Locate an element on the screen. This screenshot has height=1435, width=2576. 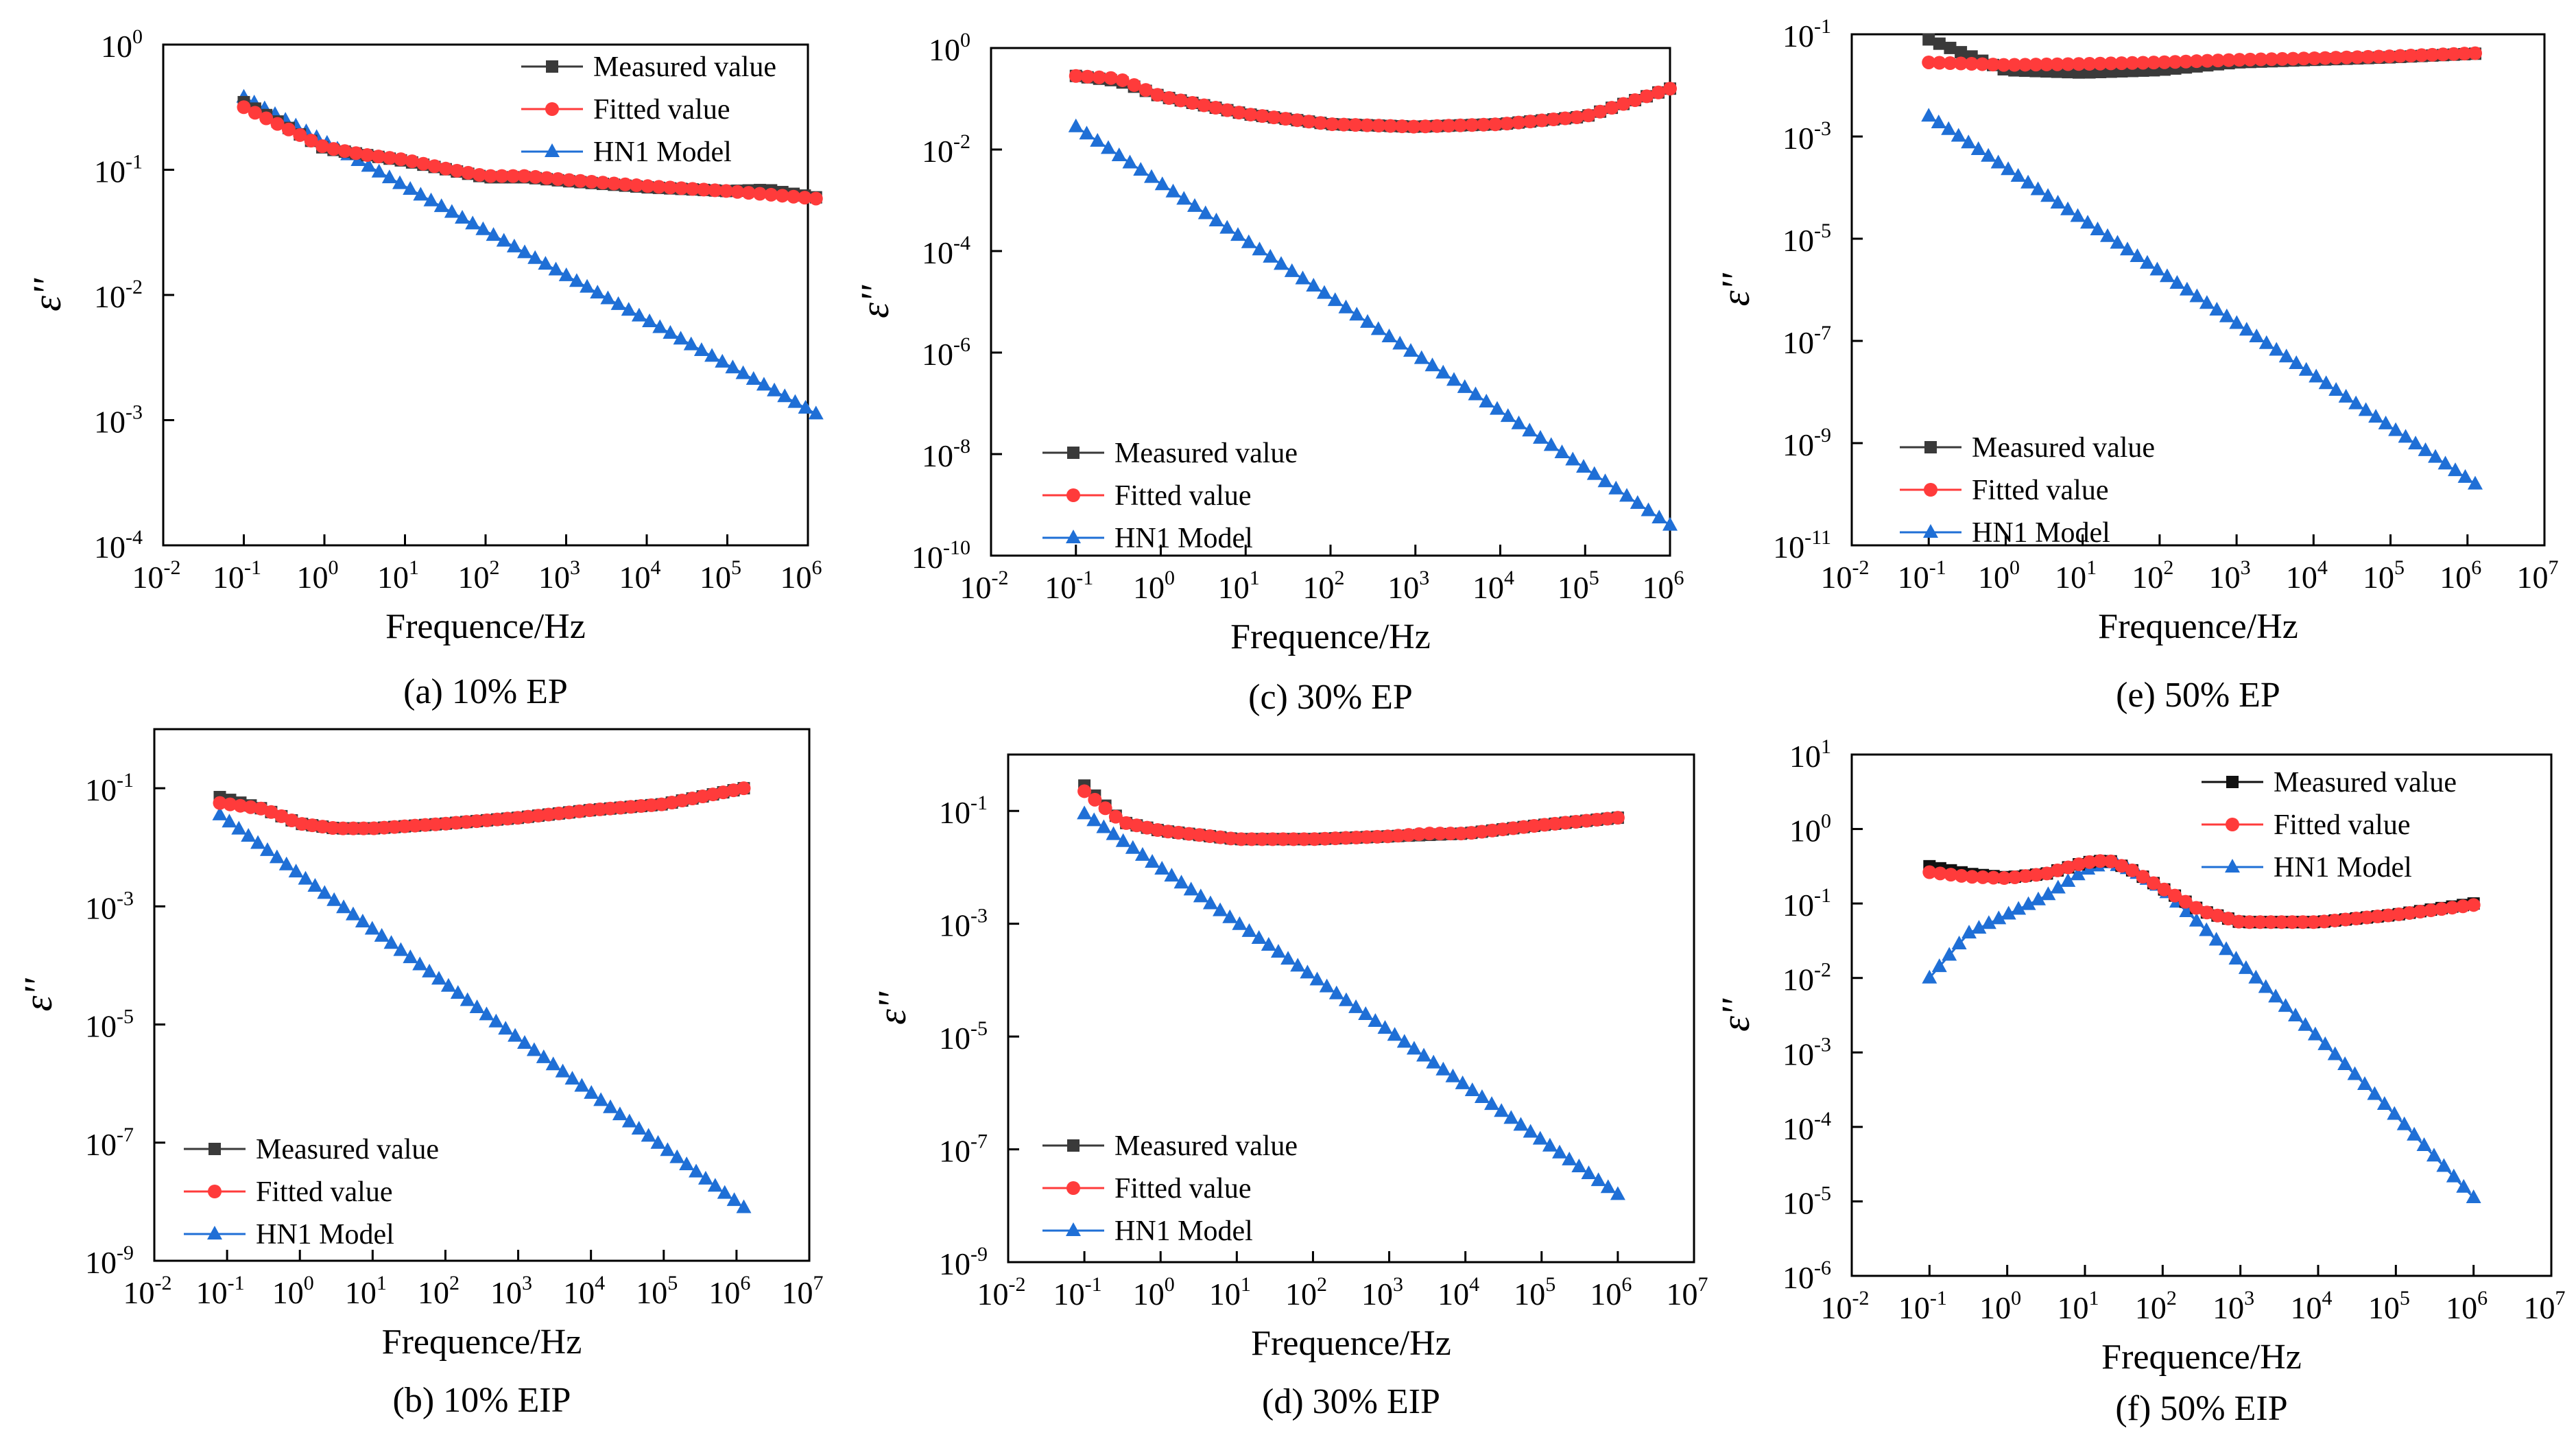
y-tick-label: 10⁻¹ is located at coordinates (1806, 35).